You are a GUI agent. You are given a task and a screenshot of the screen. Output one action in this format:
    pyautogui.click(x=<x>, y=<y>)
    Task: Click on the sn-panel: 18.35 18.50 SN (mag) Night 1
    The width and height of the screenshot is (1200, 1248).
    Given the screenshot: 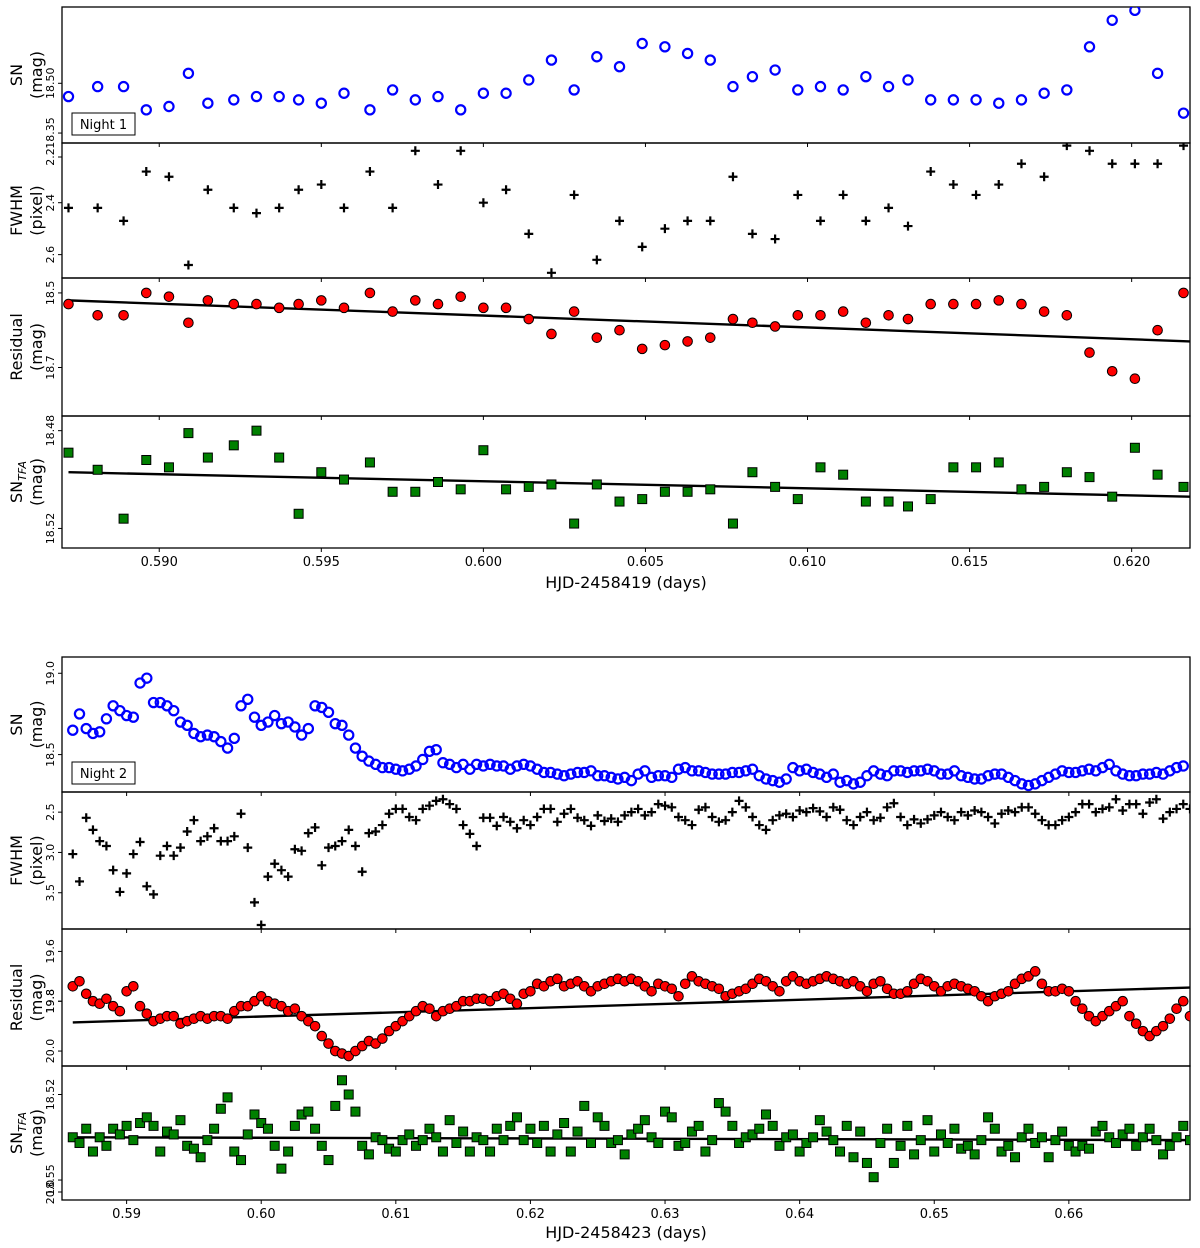 What is the action you would take?
    pyautogui.click(x=599, y=77)
    